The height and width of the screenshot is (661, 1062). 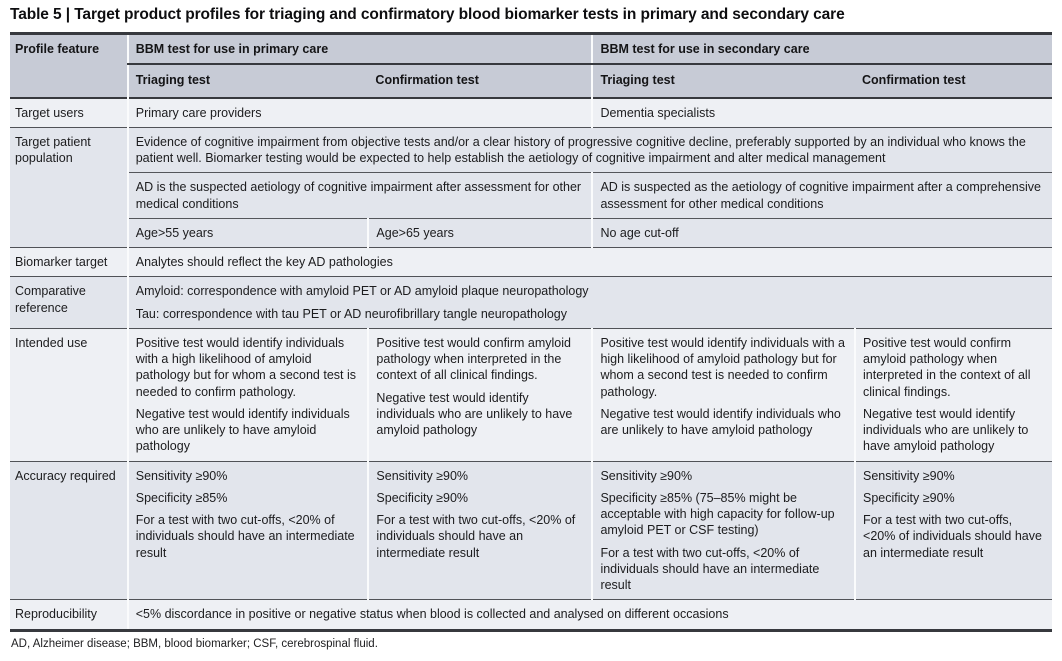 What do you see at coordinates (69, 394) in the screenshot?
I see `intended-use-label: Intended use` at bounding box center [69, 394].